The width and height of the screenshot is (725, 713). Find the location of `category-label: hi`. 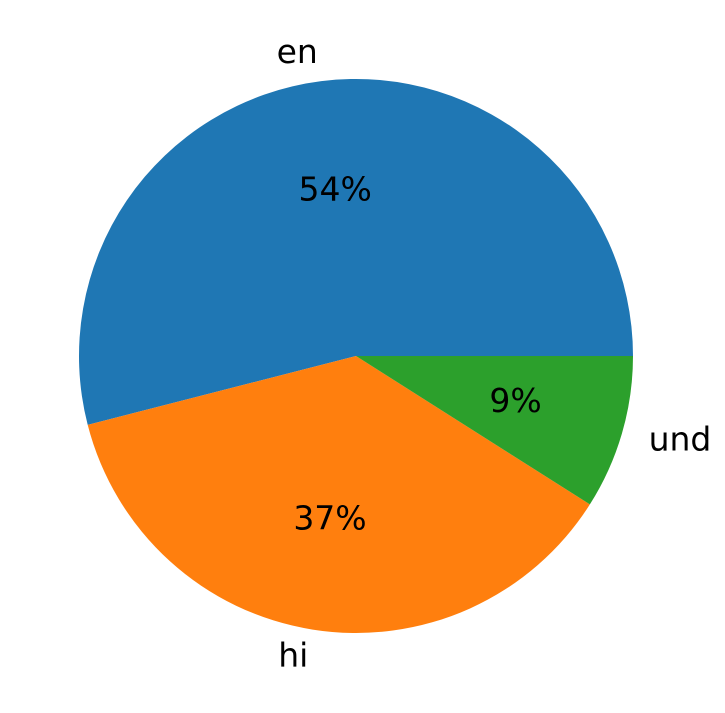

category-label: hi is located at coordinates (293, 654).